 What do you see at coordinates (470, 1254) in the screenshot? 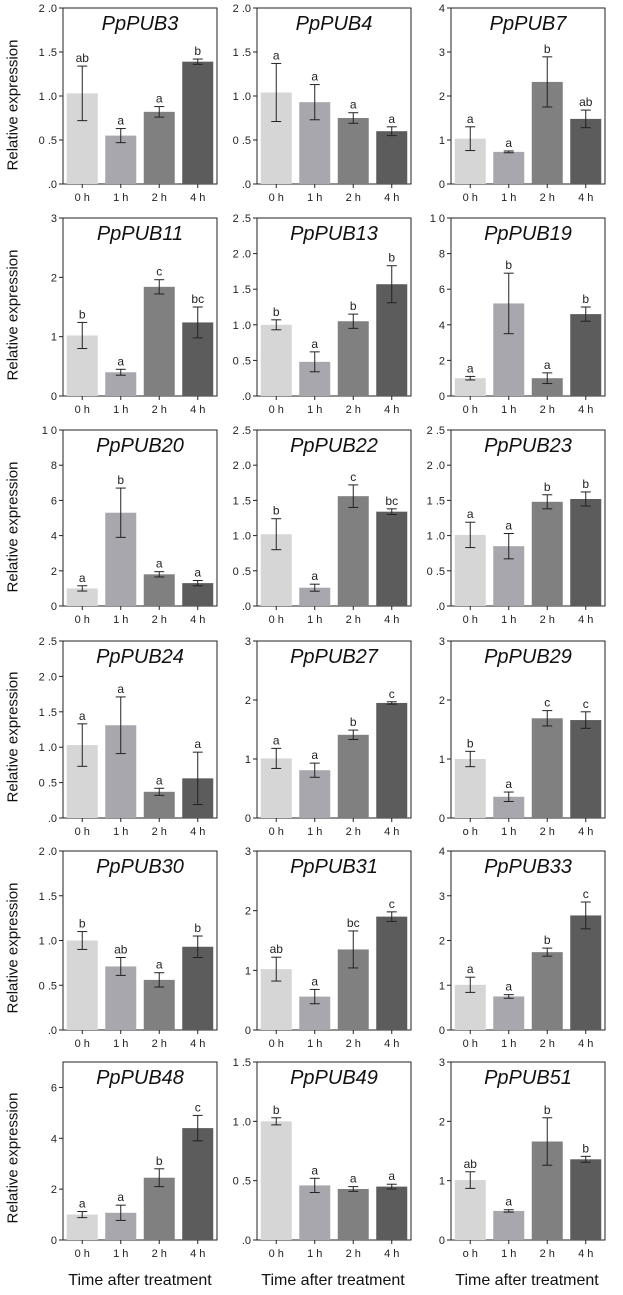
I see `x-tick-label: o h` at bounding box center [470, 1254].